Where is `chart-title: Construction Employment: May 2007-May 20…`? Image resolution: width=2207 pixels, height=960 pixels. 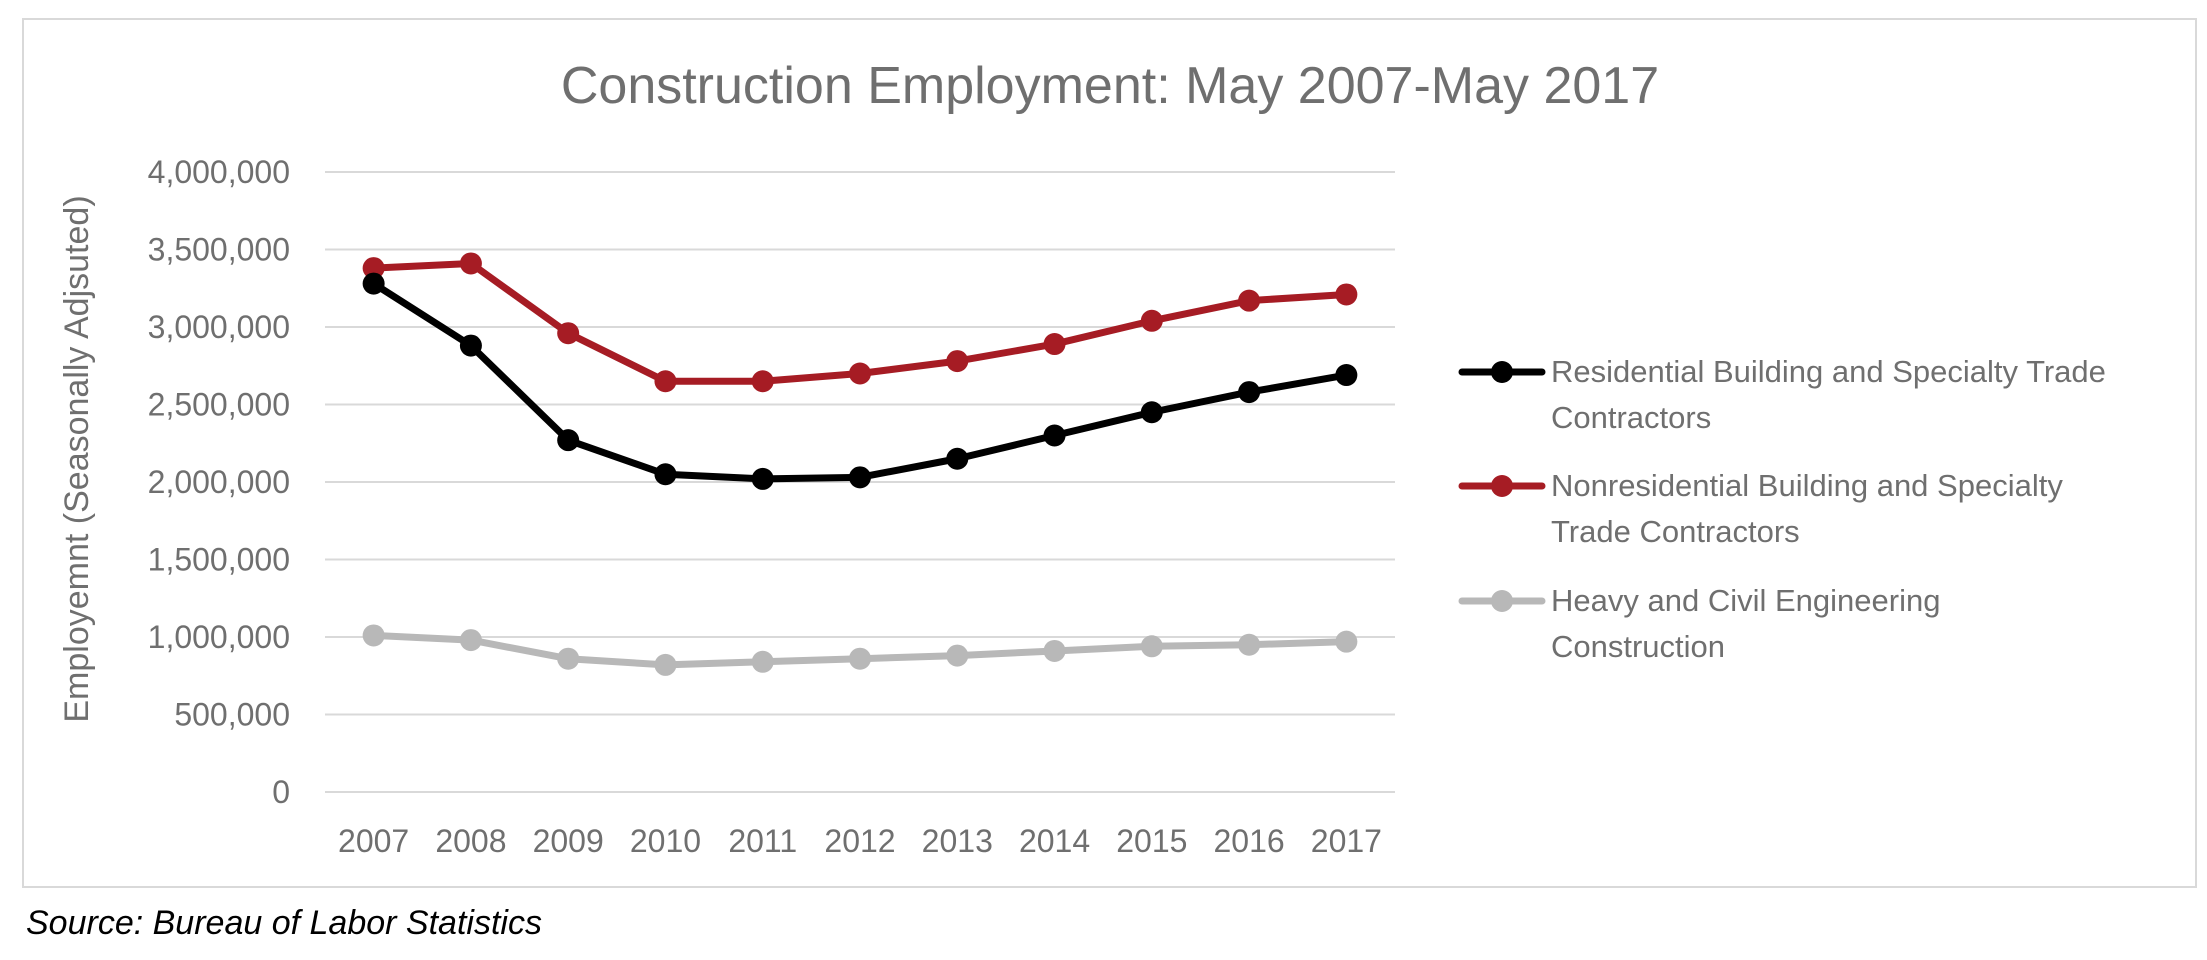 chart-title: Construction Employment: May 2007-May 20… is located at coordinates (1110, 86).